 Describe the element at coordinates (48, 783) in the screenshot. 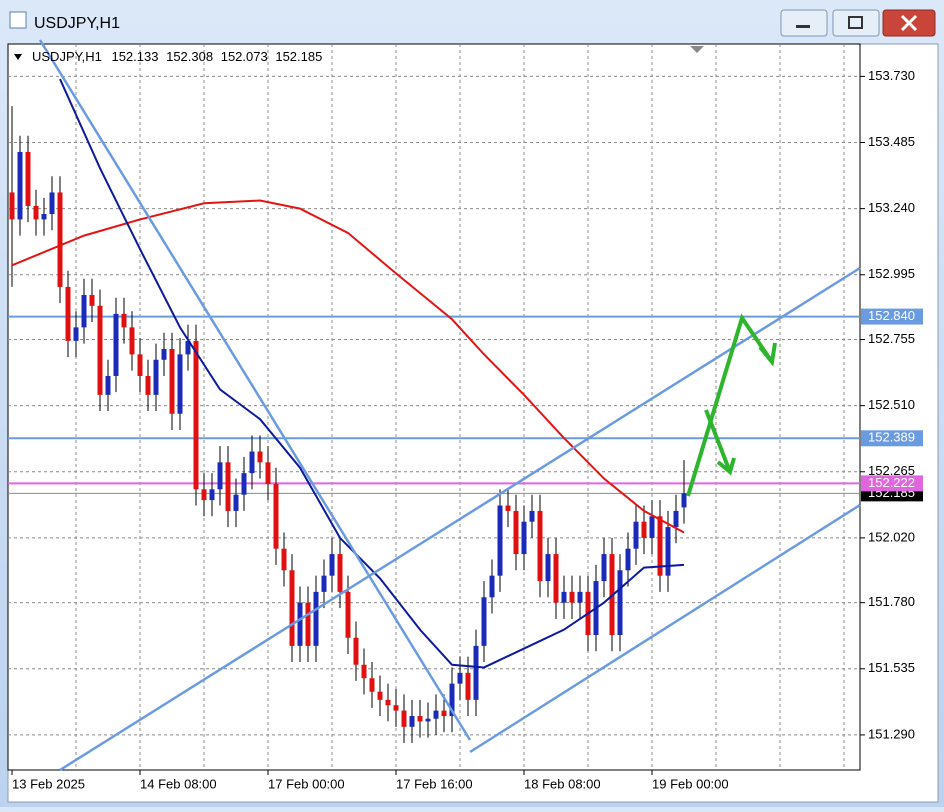

I see `x-tick-label: 13 Feb 2025` at that location.